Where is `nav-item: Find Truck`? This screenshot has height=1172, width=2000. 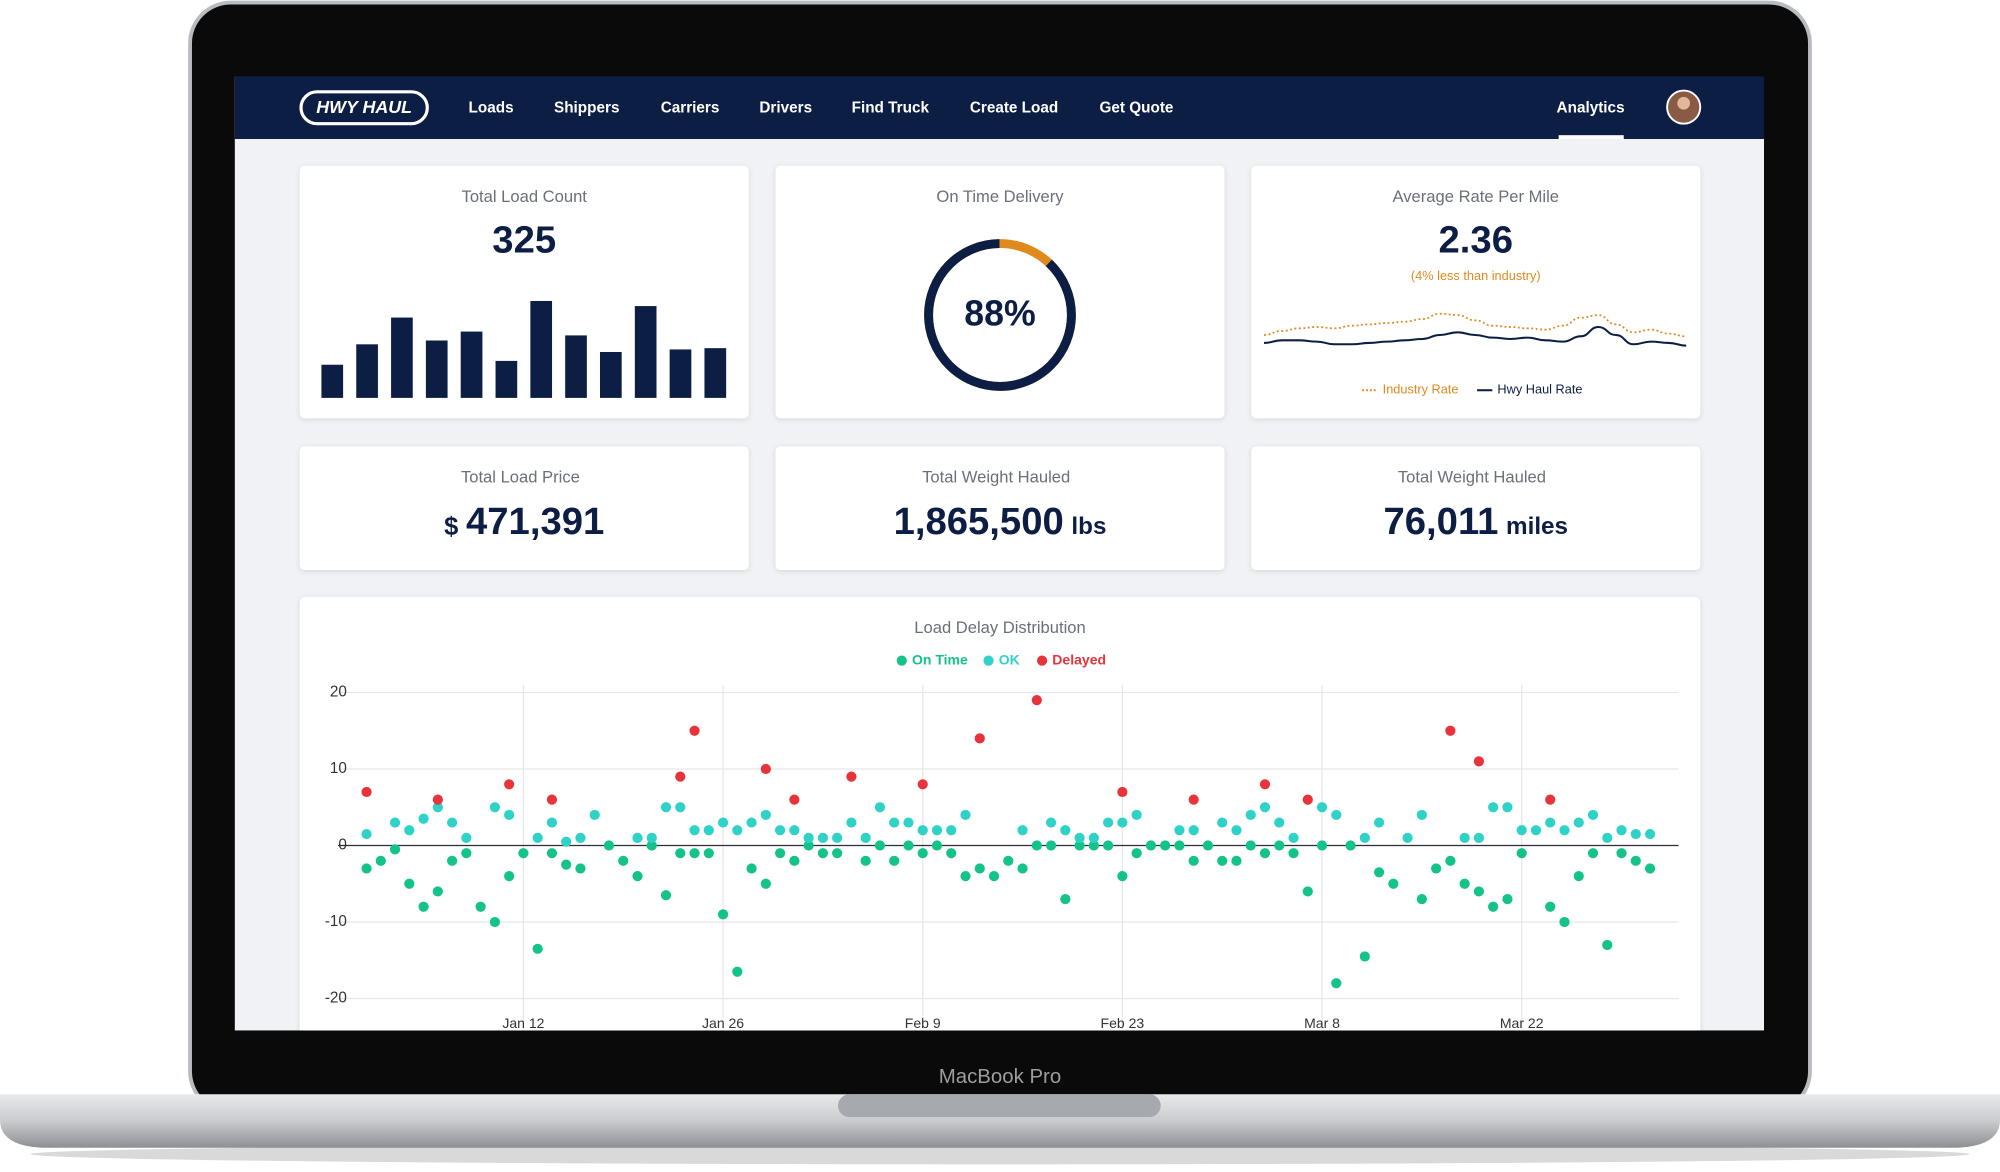
nav-item: Find Truck is located at coordinates (891, 107).